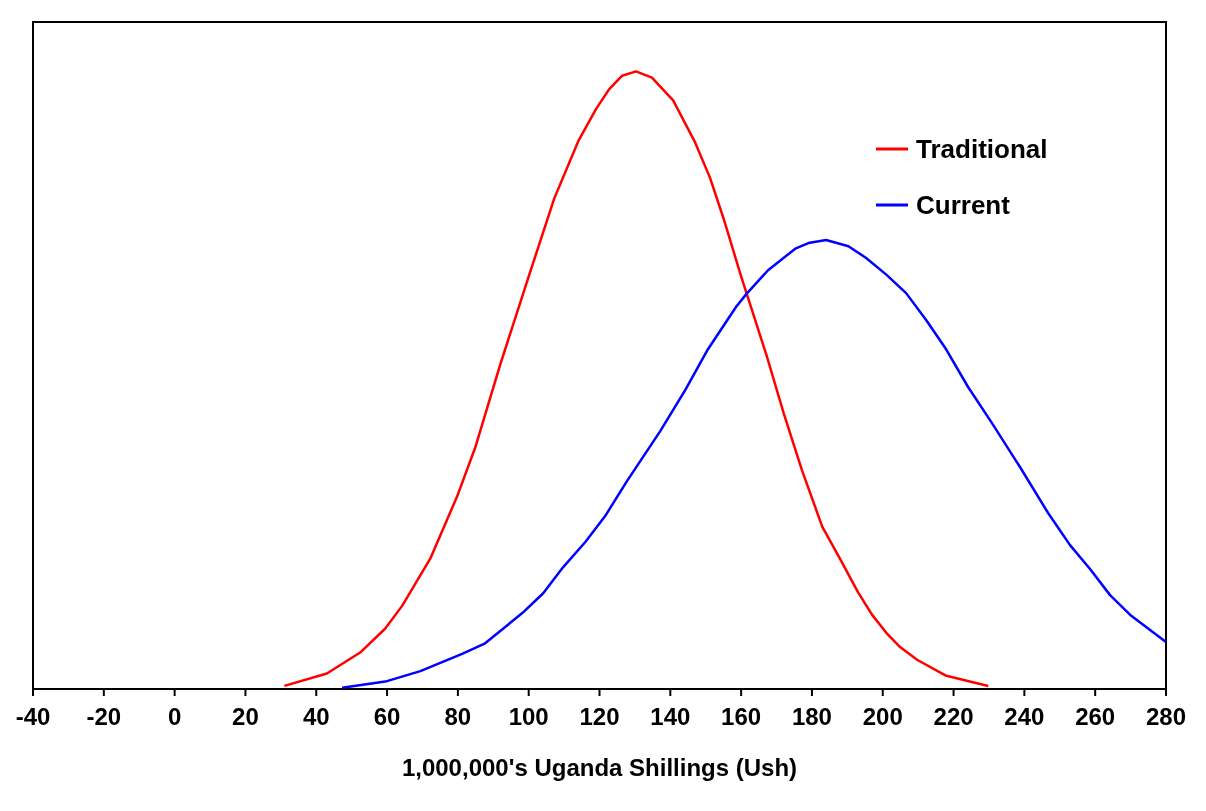  What do you see at coordinates (458, 716) in the screenshot?
I see `x-tick-label: 80` at bounding box center [458, 716].